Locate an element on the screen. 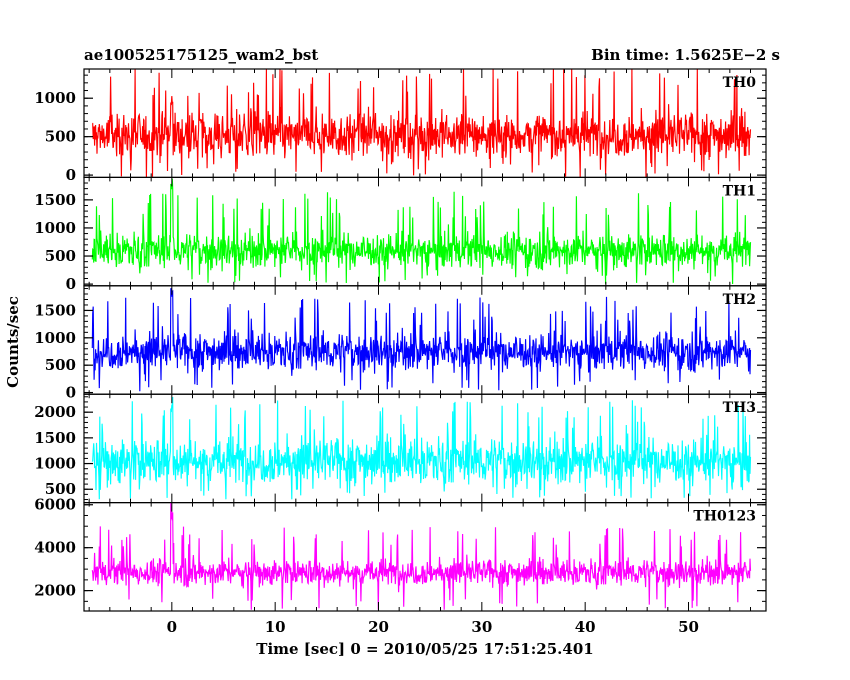  panel-th1: 0 500 1000 1500 TH1 is located at coordinates (400, 234).